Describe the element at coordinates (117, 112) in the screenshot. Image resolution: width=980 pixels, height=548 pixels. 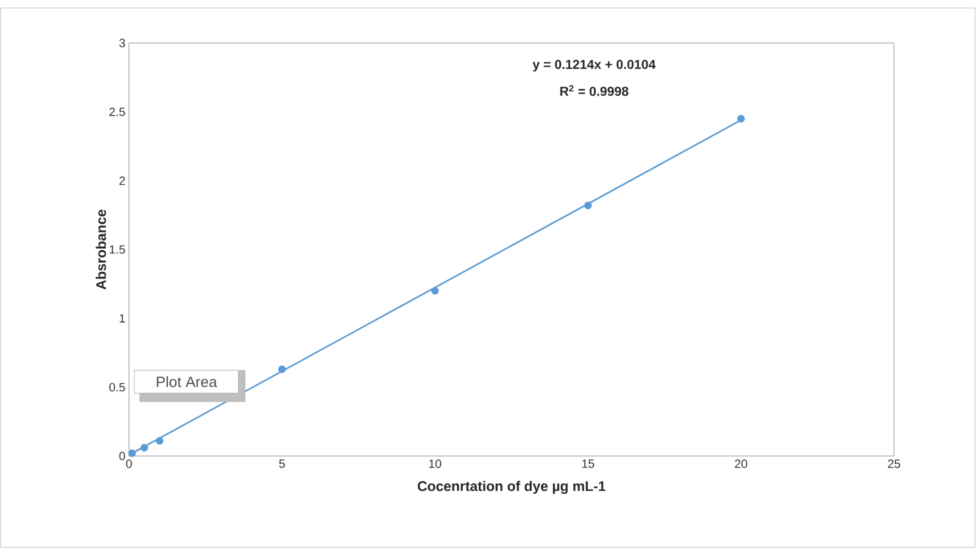
I see `y-tick-label: 2.5` at that location.